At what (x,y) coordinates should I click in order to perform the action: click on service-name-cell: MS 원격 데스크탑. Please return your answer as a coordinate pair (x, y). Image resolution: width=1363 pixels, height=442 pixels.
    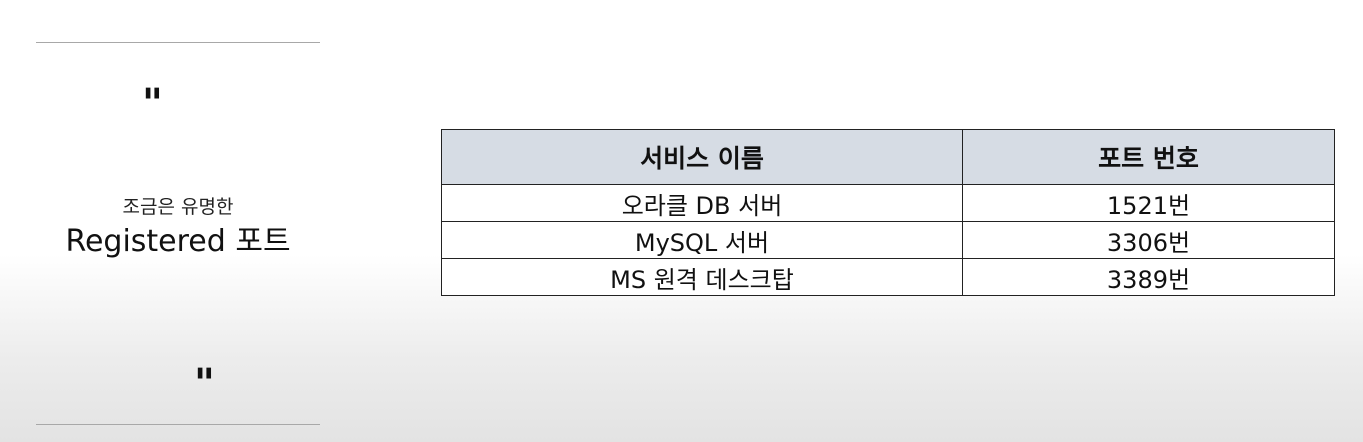
    Looking at the image, I should click on (702, 277).